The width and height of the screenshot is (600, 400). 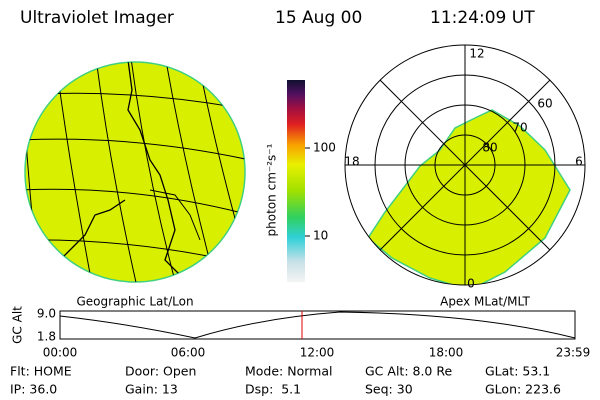 What do you see at coordinates (579, 162) in the screenshot?
I see `mlt-label: 6` at bounding box center [579, 162].